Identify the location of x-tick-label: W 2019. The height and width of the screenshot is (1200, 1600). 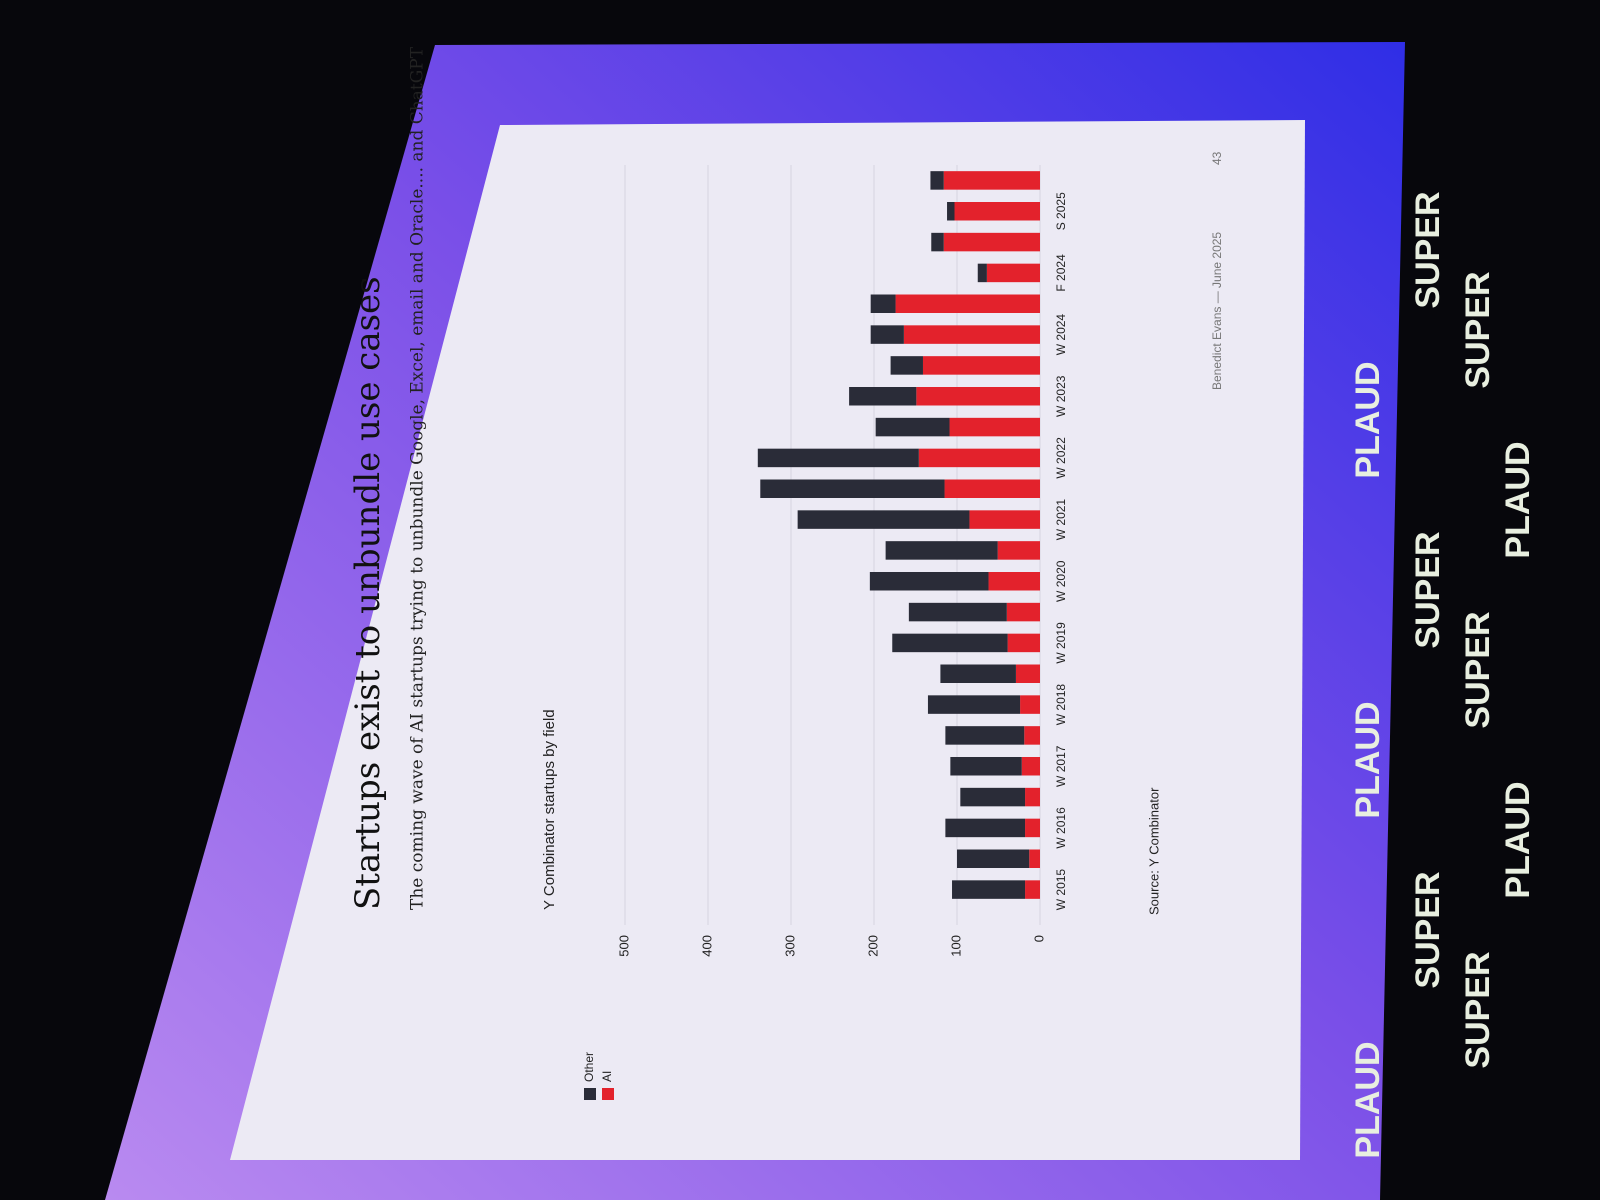
(1061, 643).